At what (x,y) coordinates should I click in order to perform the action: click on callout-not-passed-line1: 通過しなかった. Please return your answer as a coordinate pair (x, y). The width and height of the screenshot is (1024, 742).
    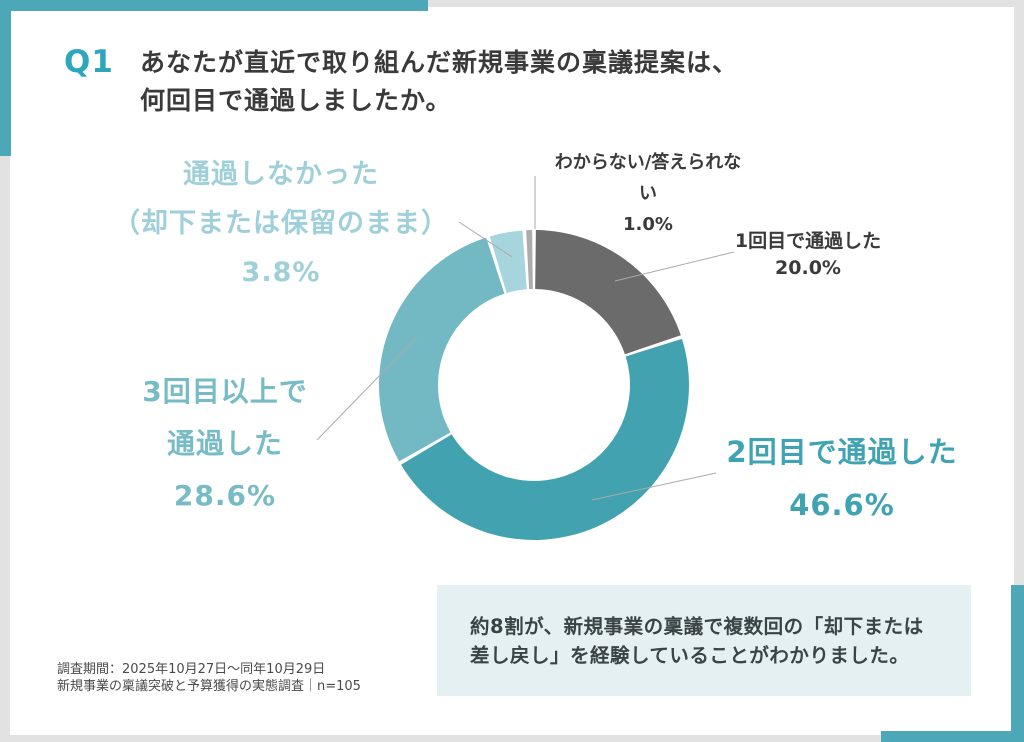
    Looking at the image, I should click on (281, 174).